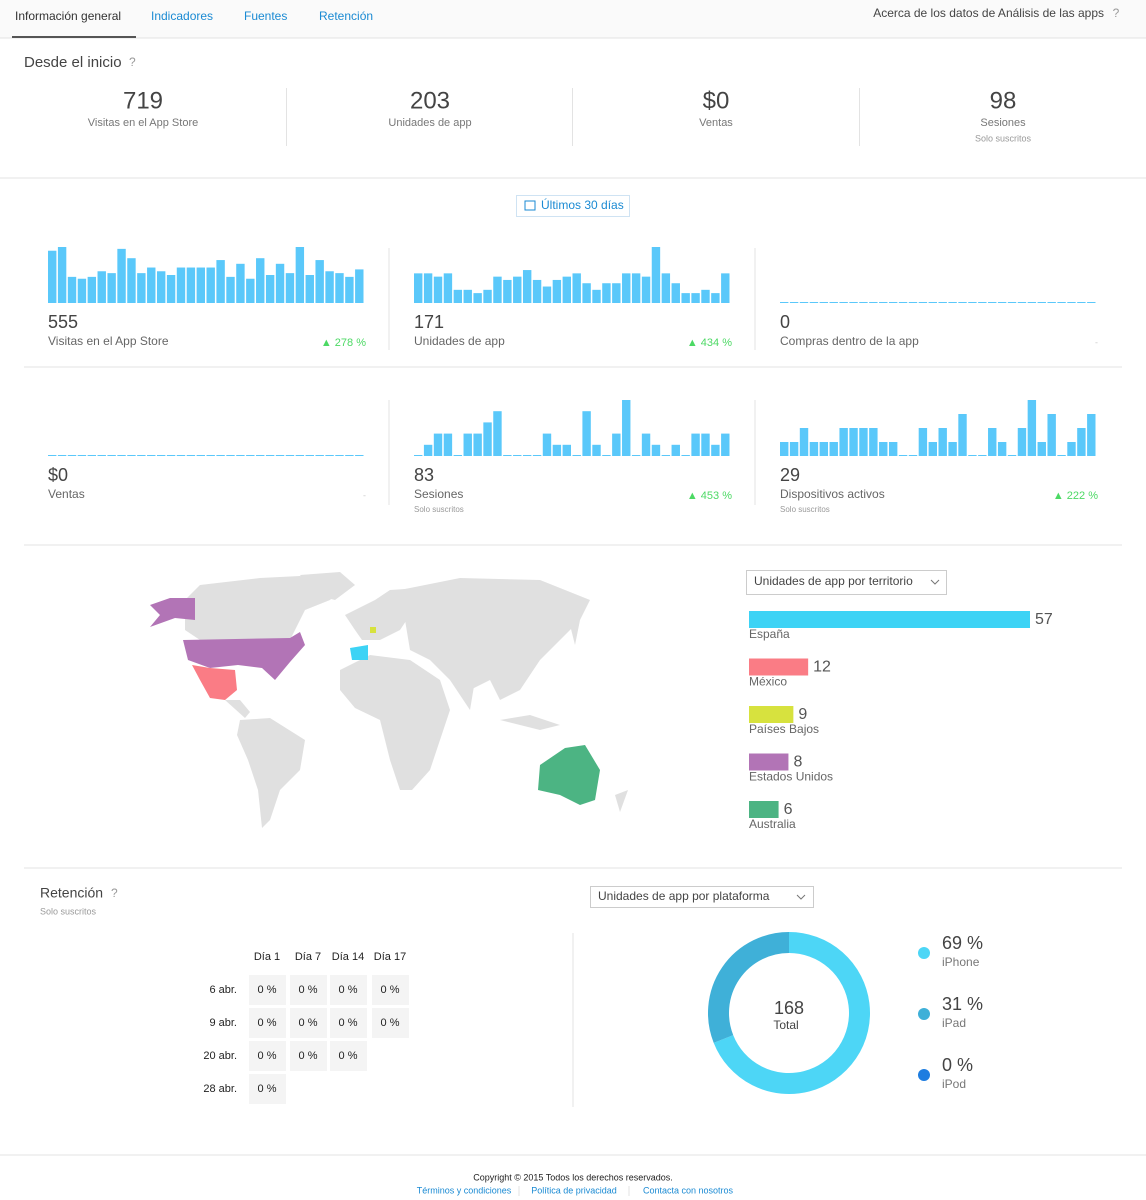 The width and height of the screenshot is (1146, 1200). Describe the element at coordinates (771, 714) in the screenshot. I see `territory-bar` at that location.